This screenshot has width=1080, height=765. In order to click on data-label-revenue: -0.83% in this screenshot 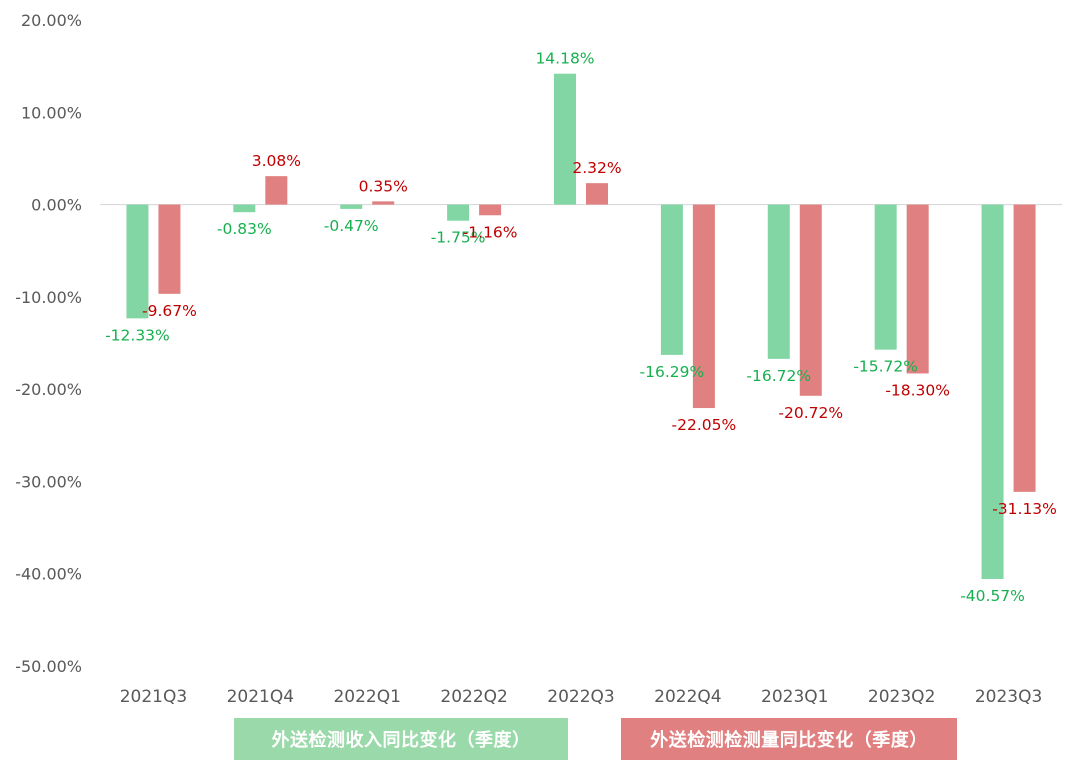, I will do `click(244, 229)`.